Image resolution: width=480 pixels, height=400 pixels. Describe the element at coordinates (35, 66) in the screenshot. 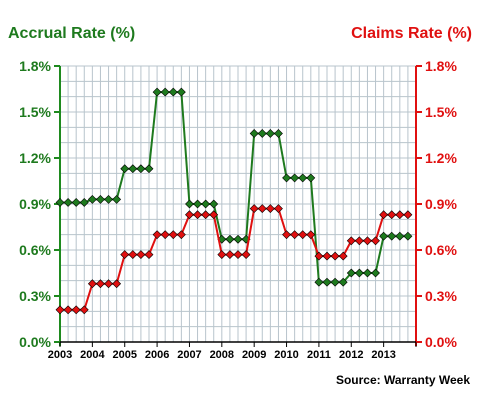

I see `left-y-tick-label: 1.8%` at that location.